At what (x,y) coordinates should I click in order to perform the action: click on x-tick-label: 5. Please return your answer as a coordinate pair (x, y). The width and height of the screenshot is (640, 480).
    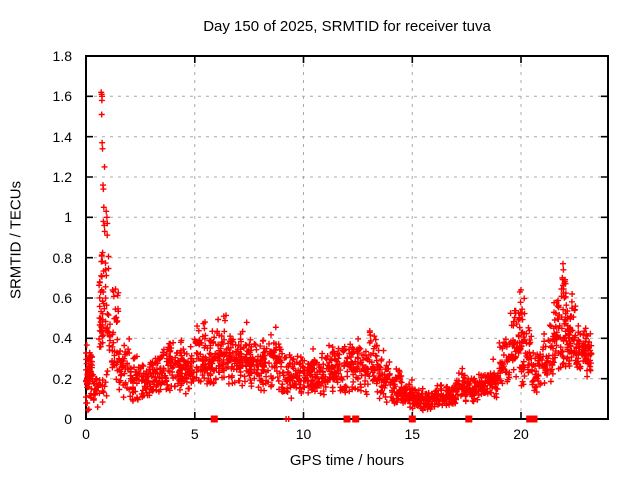
    Looking at the image, I should click on (194, 434).